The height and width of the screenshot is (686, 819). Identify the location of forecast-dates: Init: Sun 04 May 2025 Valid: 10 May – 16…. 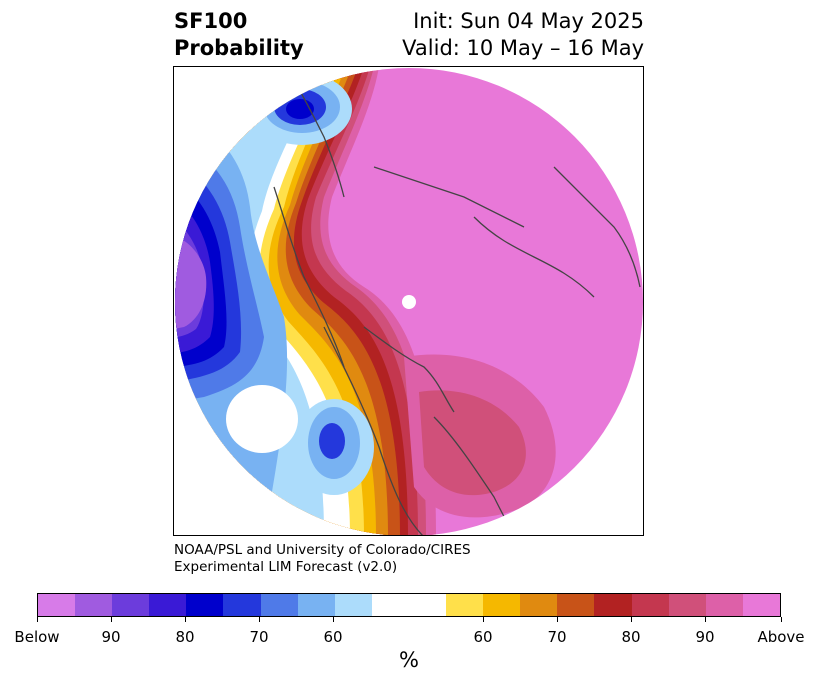
(523, 35).